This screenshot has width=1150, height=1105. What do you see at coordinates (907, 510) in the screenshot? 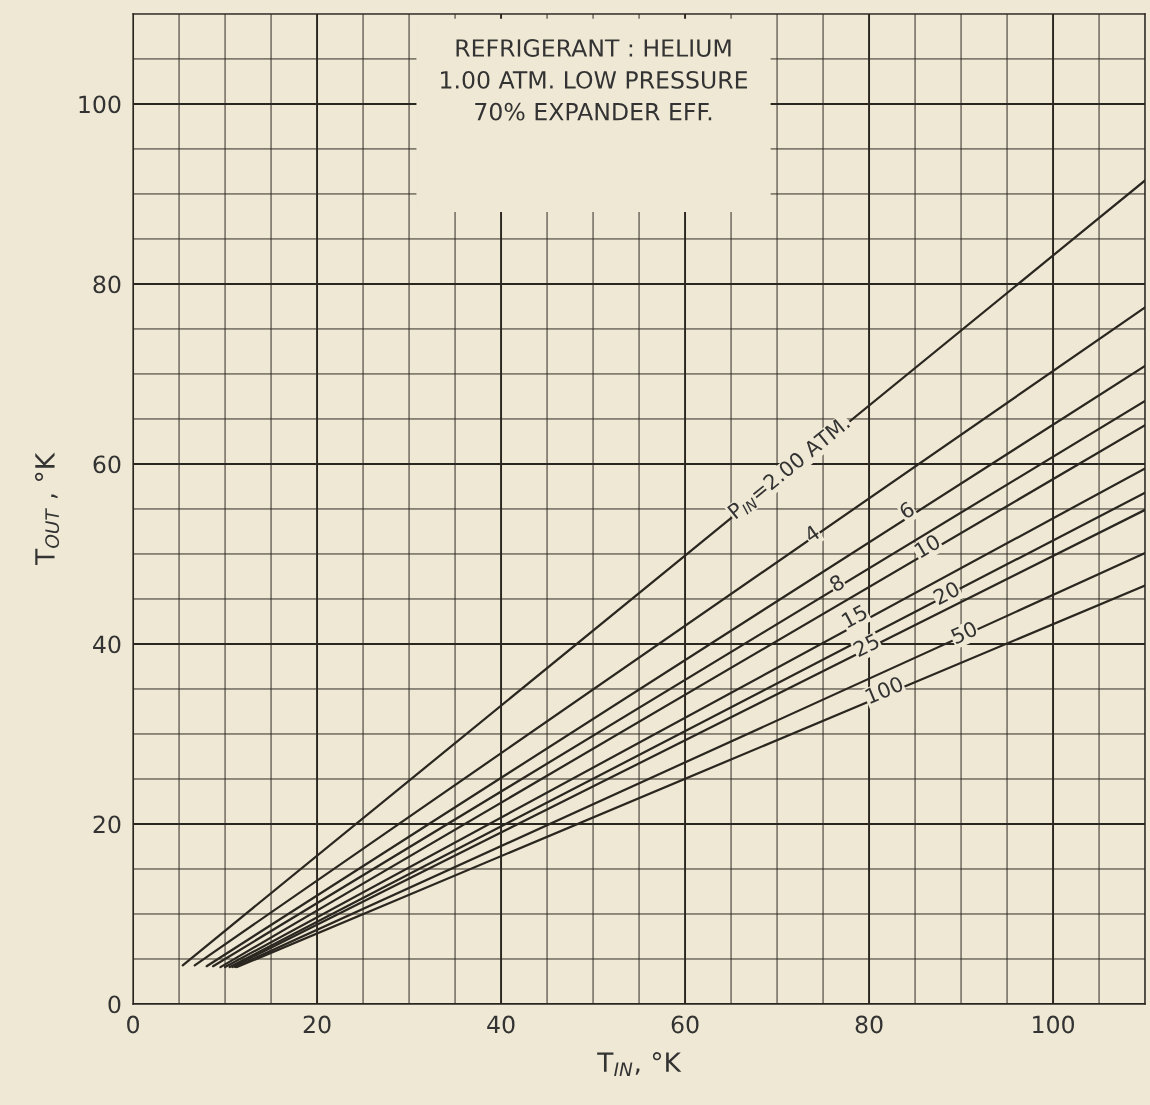
I see `annotation: 6` at bounding box center [907, 510].